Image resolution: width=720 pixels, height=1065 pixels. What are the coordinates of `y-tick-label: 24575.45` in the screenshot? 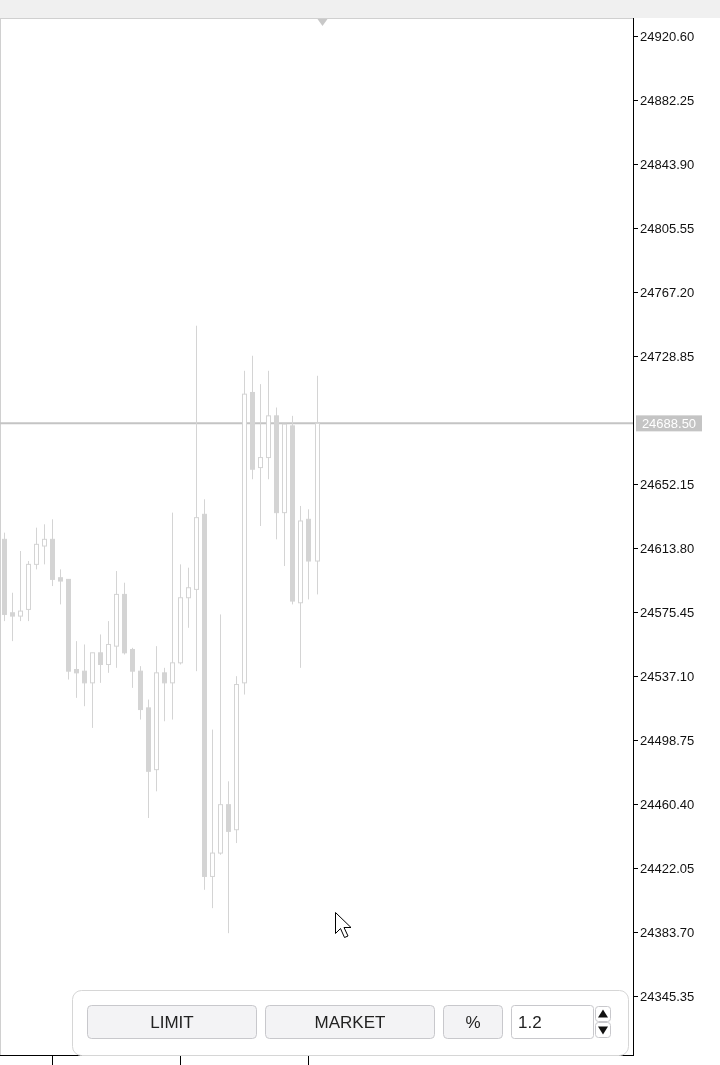 It's located at (667, 612).